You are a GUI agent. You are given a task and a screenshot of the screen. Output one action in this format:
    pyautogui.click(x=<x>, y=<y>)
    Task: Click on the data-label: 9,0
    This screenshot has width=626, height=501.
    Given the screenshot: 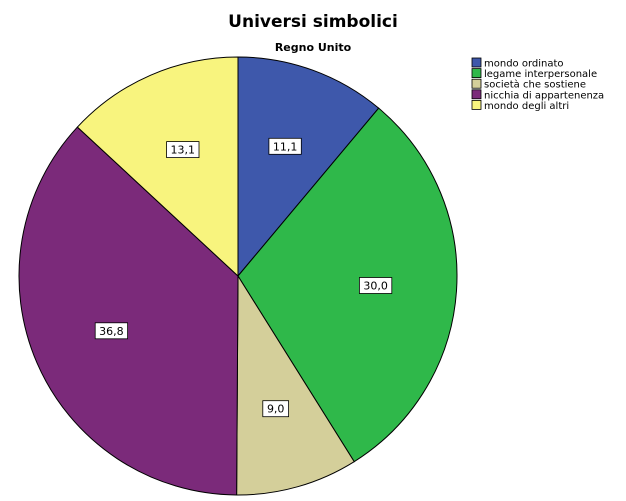 What is the action you would take?
    pyautogui.click(x=275, y=409)
    